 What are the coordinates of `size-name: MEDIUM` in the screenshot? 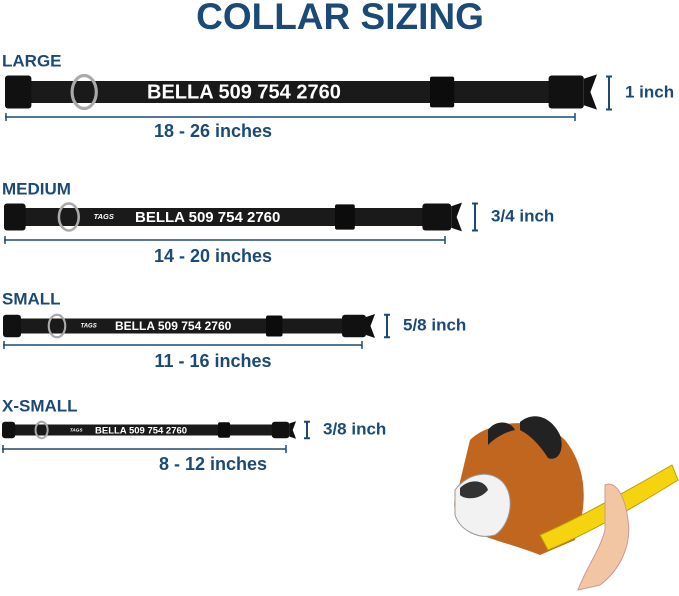 It's located at (36, 188).